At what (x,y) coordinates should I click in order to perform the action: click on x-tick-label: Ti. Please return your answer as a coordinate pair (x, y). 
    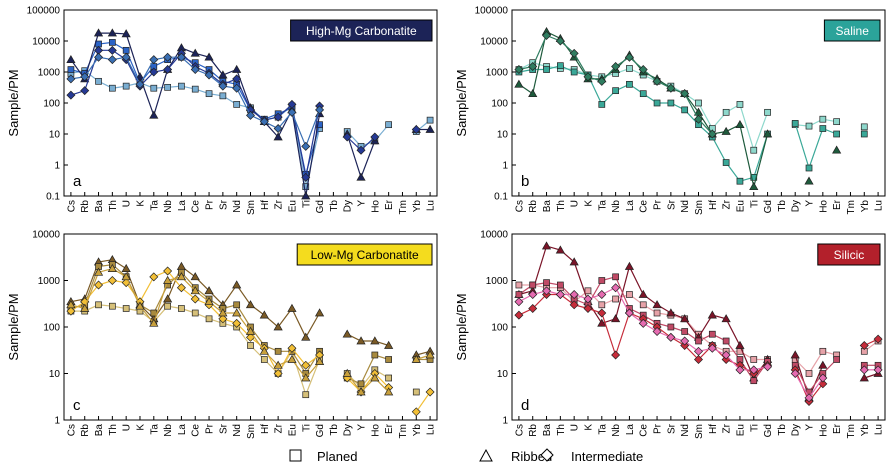
    Looking at the image, I should click on (306, 204).